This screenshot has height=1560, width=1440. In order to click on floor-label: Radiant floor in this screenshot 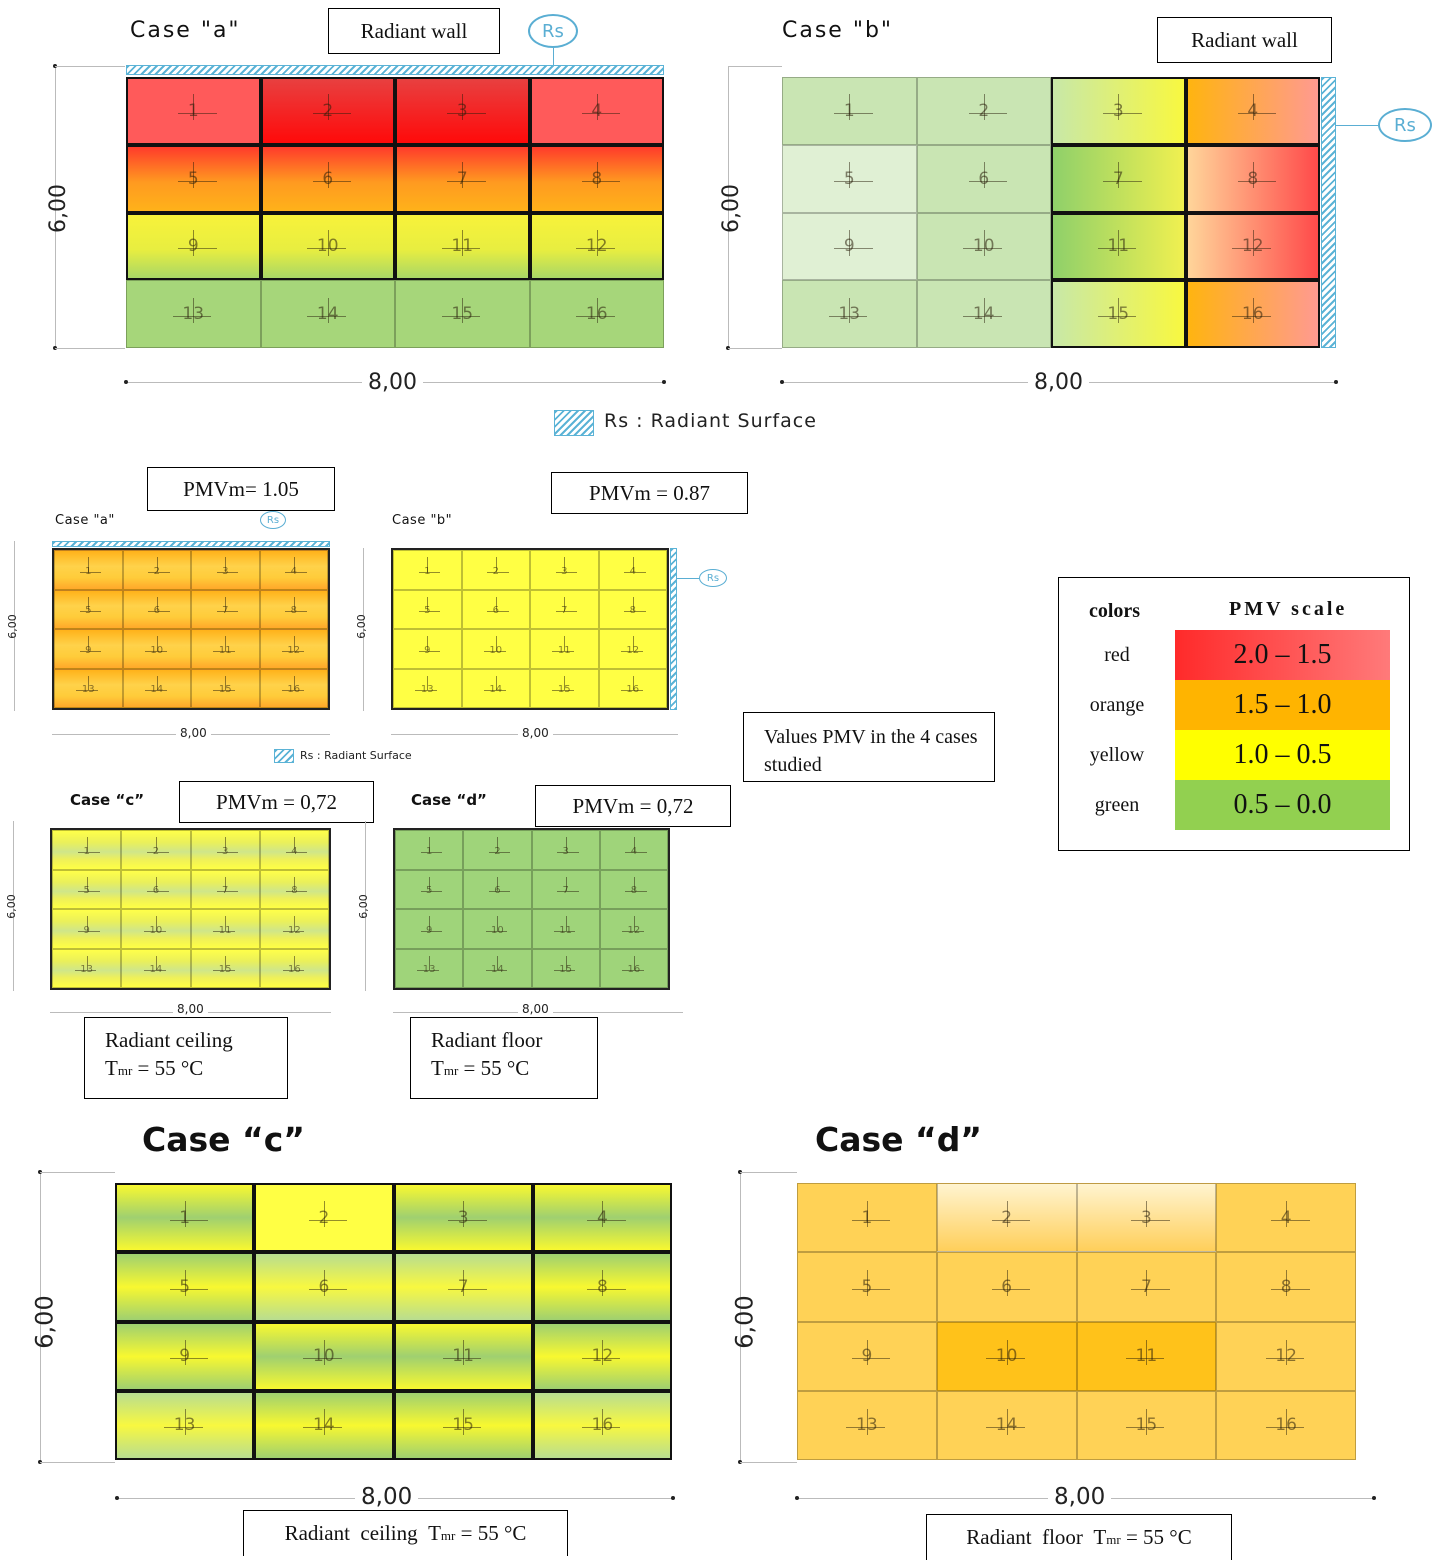, I will do `click(487, 1040)`.